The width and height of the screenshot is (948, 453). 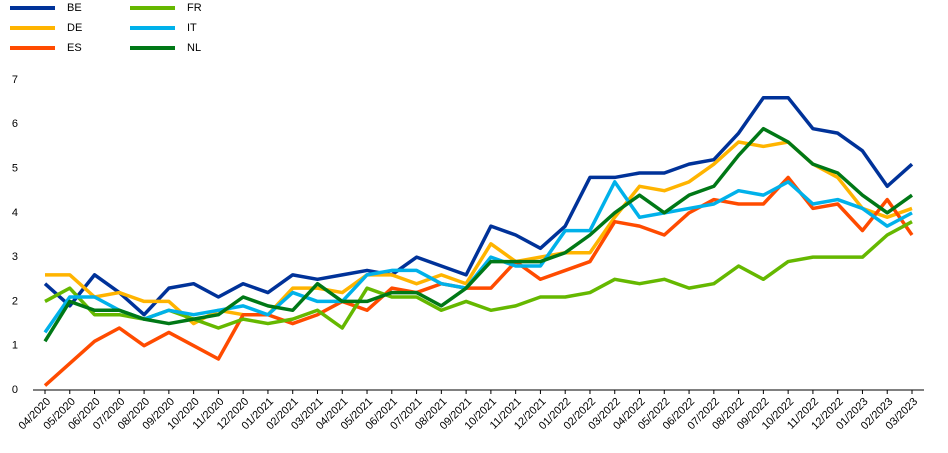 What do you see at coordinates (194, 8) in the screenshot?
I see `legend-label: FR` at bounding box center [194, 8].